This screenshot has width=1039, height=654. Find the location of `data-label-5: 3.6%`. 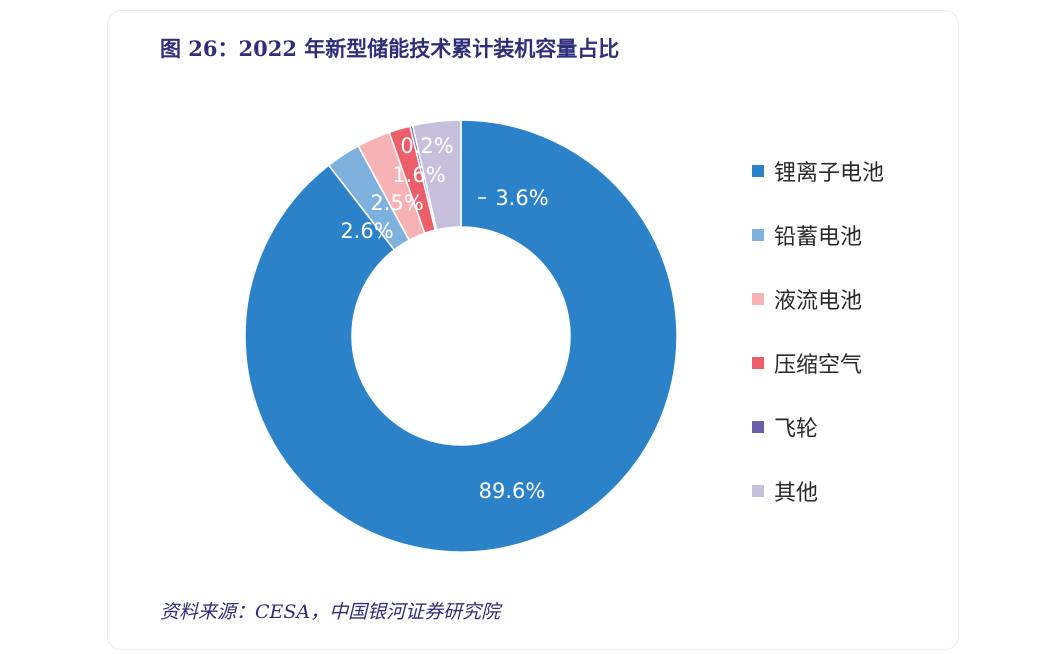

data-label-5: 3.6% is located at coordinates (521, 198).